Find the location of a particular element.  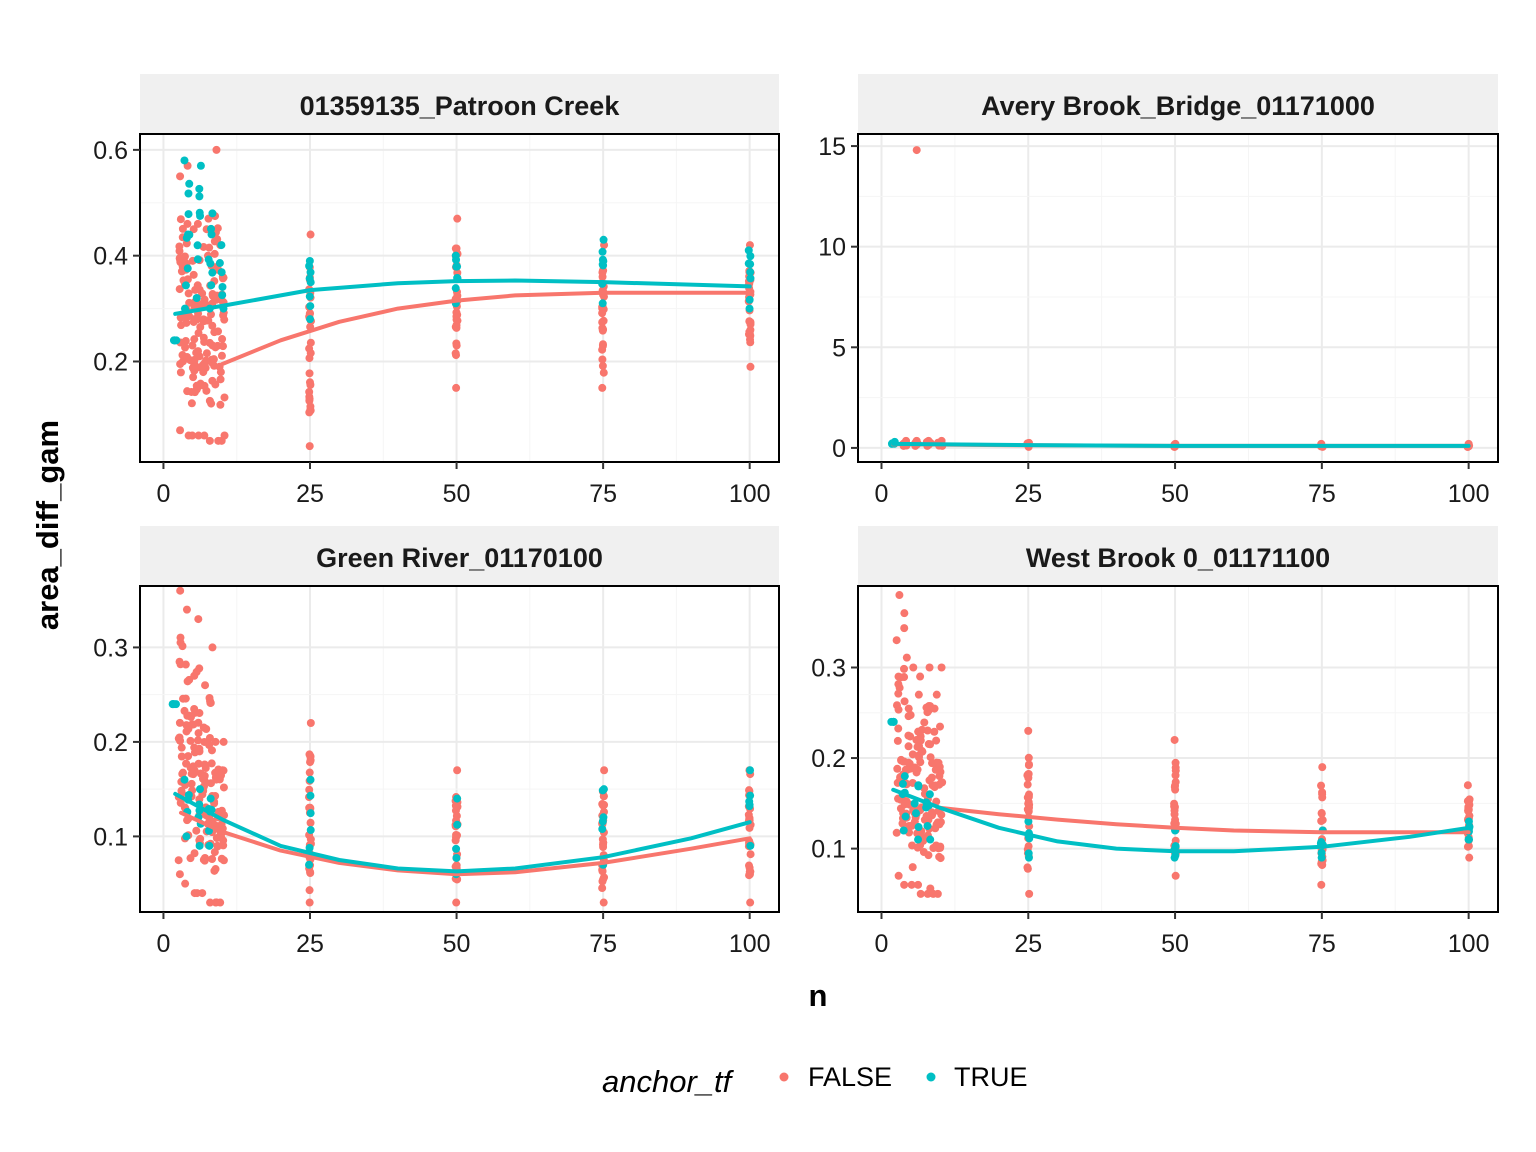

data-point-false-outlier is located at coordinates (916, 150).